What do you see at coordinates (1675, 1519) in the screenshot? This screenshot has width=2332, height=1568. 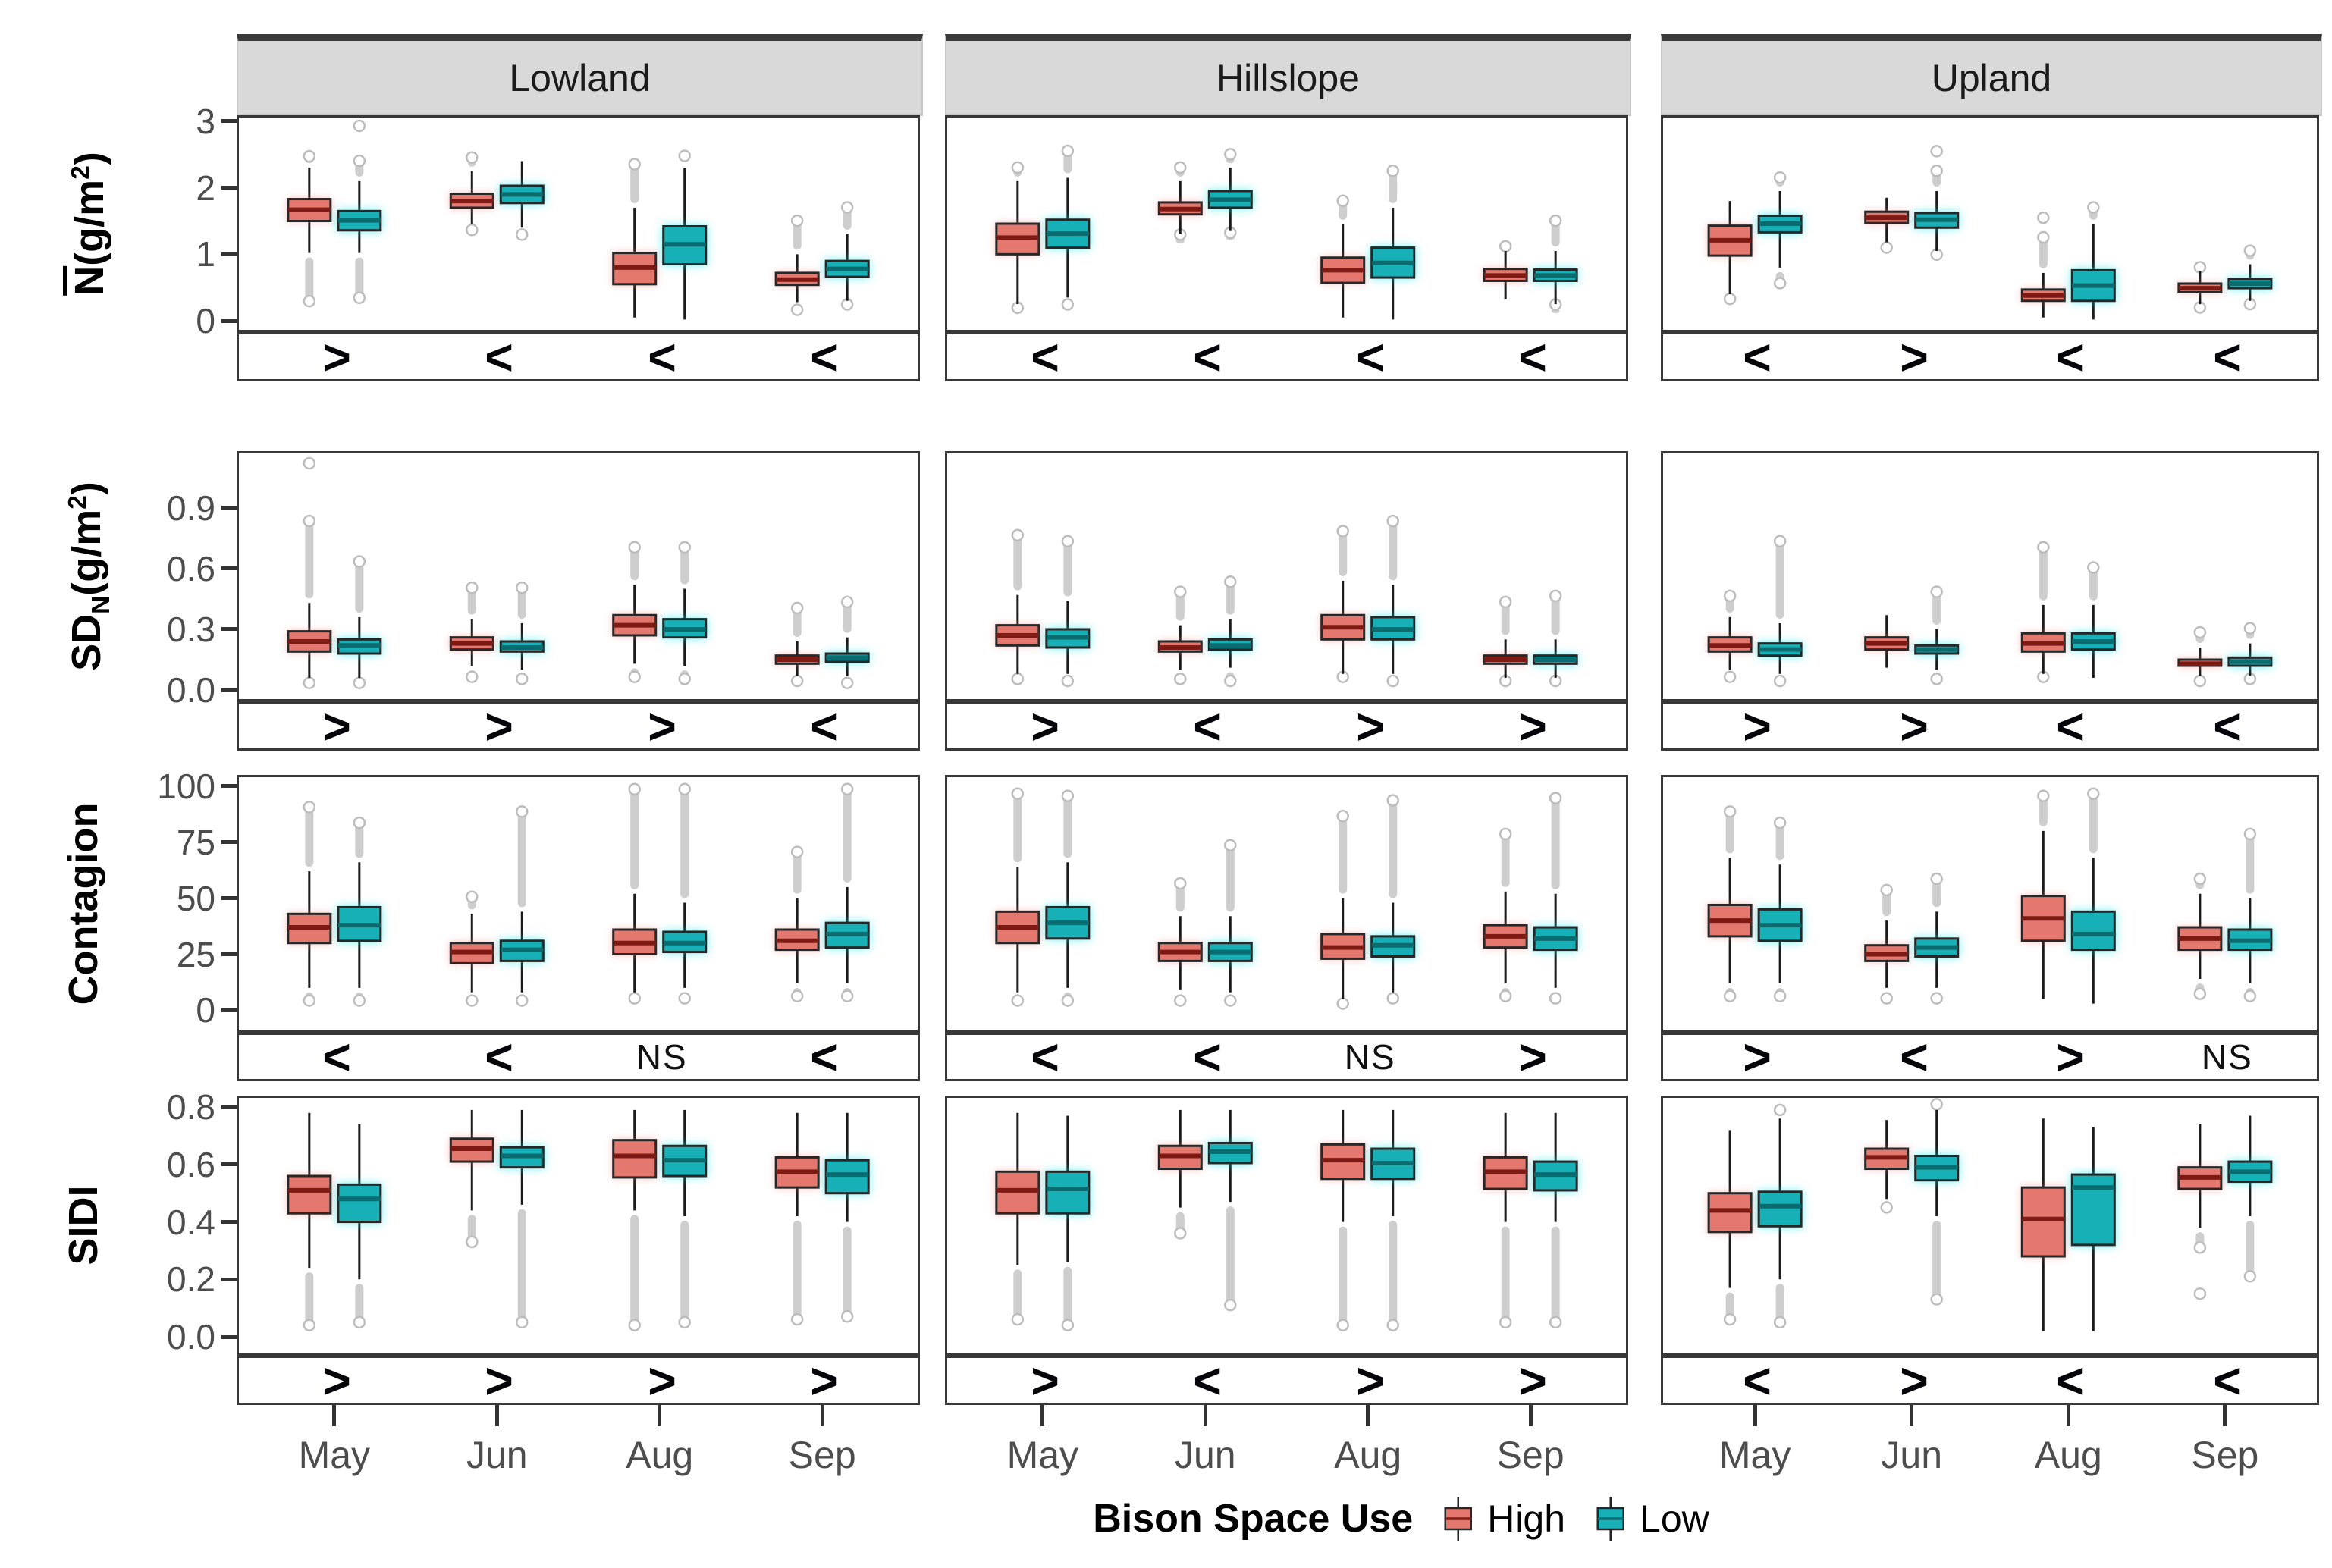 I see `legend-entry-label: Low` at bounding box center [1675, 1519].